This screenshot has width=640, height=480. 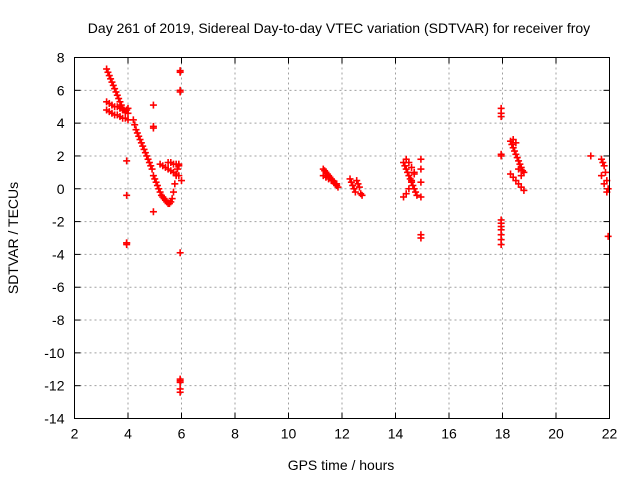 I want to click on x-axis-label: GPS time / hours, so click(x=341, y=465).